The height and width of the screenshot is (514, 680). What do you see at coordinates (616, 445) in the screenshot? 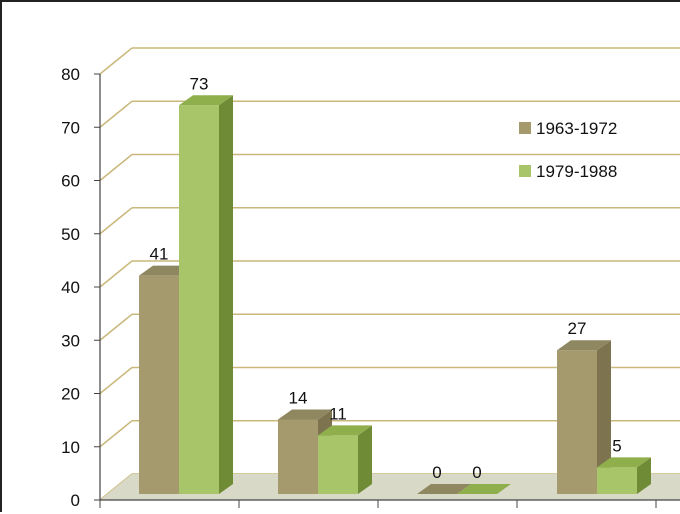
I see `data-label: 5` at bounding box center [616, 445].